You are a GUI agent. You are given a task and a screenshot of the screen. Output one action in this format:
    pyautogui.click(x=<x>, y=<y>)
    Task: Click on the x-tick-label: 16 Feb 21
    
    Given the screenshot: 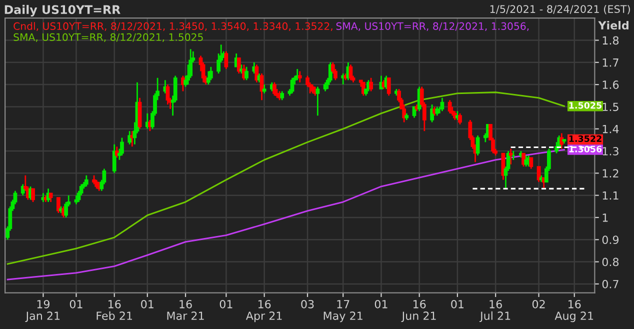 What is the action you would take?
    pyautogui.click(x=114, y=310)
    